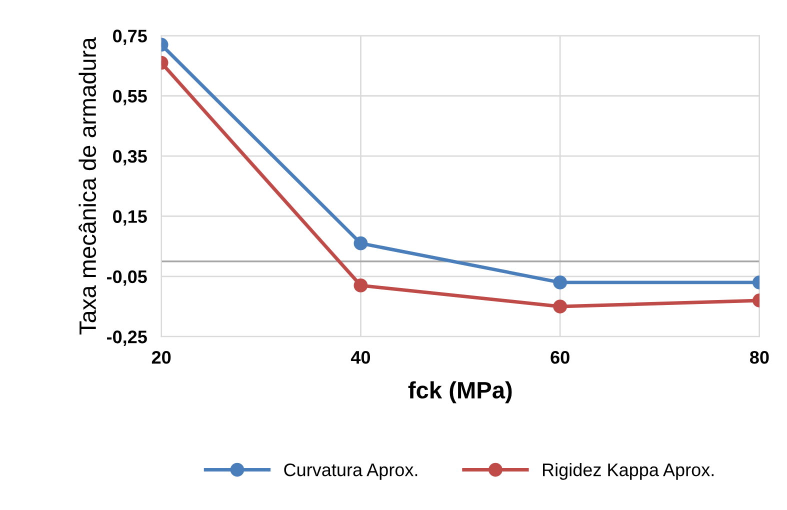  What do you see at coordinates (460, 392) in the screenshot?
I see `x-axis-title: fck (MPa)` at bounding box center [460, 392].